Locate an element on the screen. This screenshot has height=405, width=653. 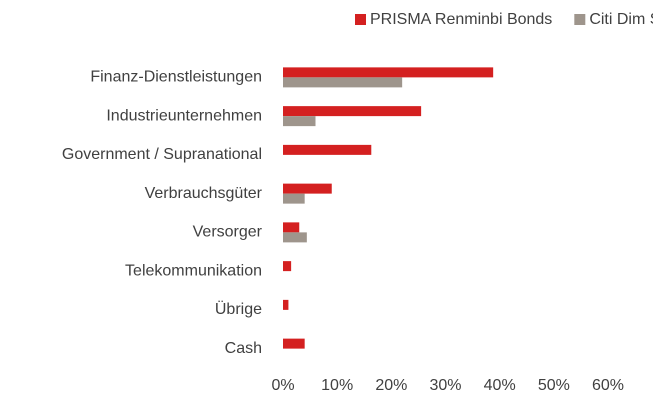
category-label: Industrieunternehmen is located at coordinates (184, 115).